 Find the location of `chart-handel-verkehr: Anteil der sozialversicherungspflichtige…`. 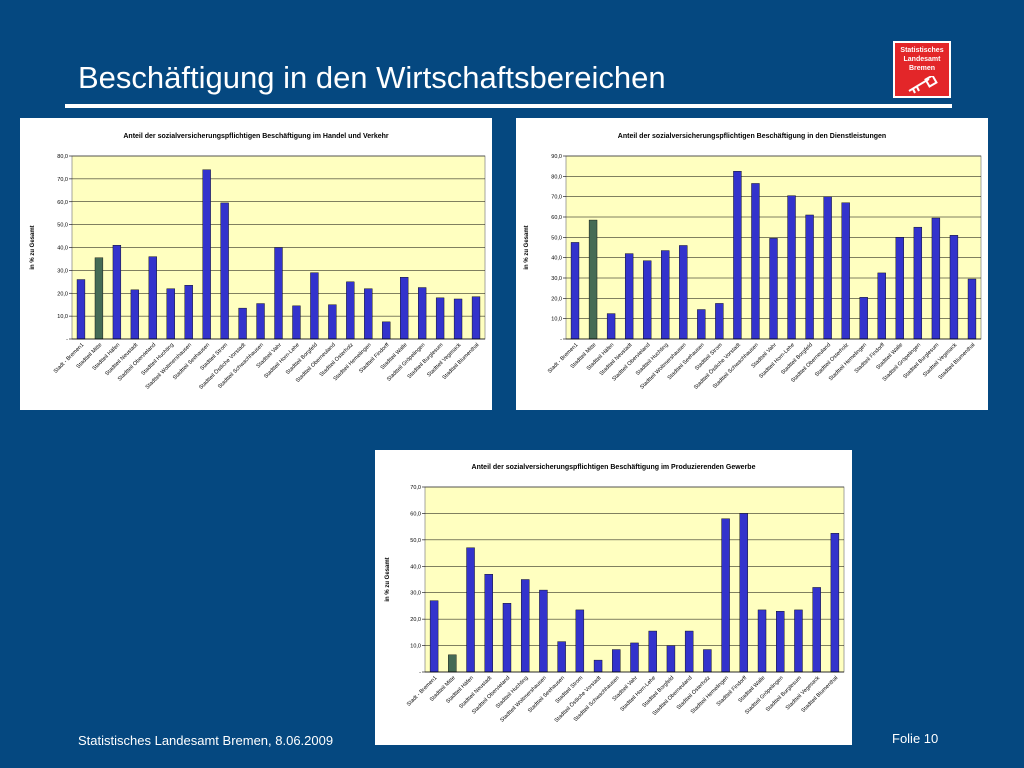

chart-handel-verkehr: Anteil der sozialversicherungspflichtige… is located at coordinates (258, 262).